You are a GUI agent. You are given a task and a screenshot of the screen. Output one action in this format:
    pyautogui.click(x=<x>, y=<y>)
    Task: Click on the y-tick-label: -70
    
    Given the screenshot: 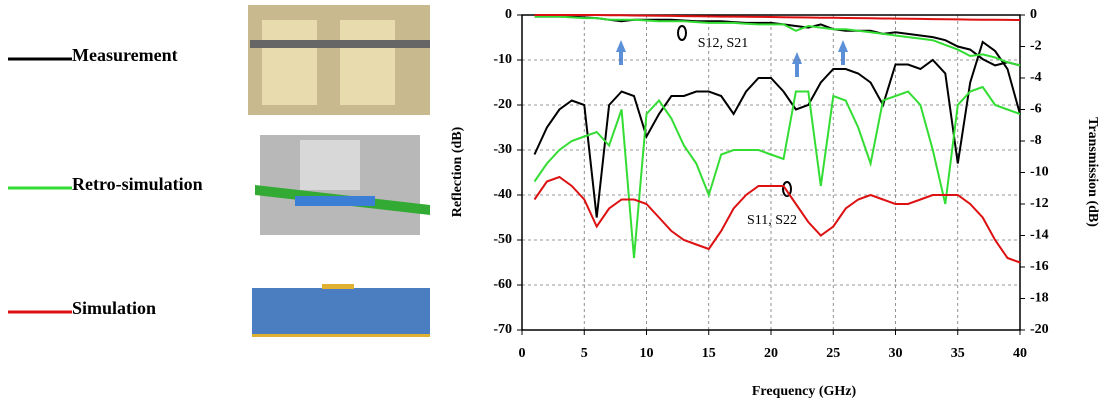 What is the action you would take?
    pyautogui.click(x=502, y=329)
    